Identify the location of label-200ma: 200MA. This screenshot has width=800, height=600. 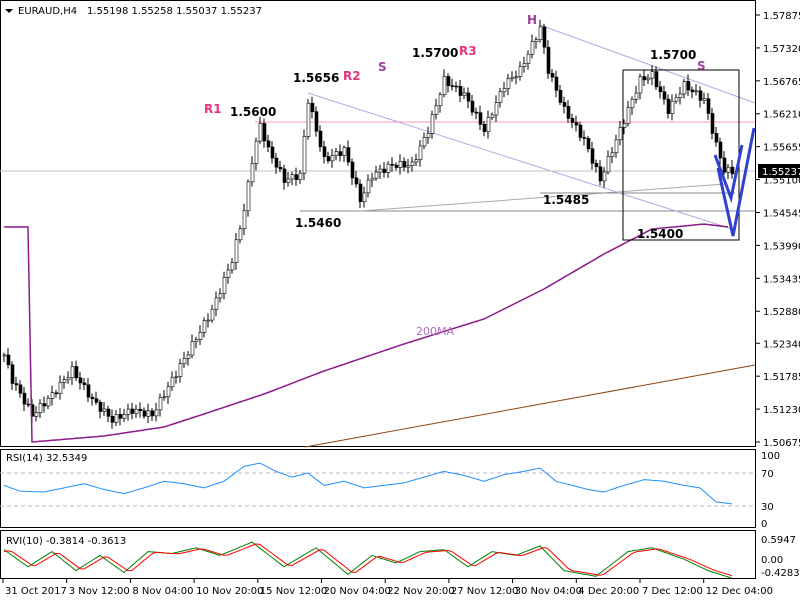
(435, 331).